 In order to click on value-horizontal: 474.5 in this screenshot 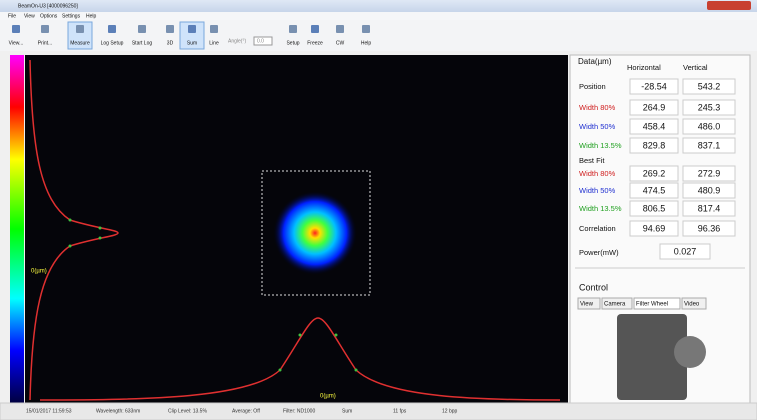, I will do `click(654, 190)`.